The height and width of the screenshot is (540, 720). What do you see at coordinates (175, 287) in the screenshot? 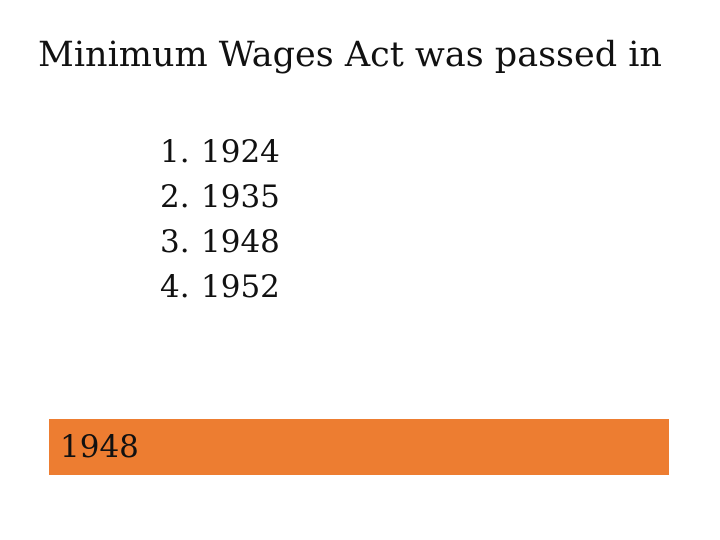
I see `option-4-number: 4.` at bounding box center [175, 287].